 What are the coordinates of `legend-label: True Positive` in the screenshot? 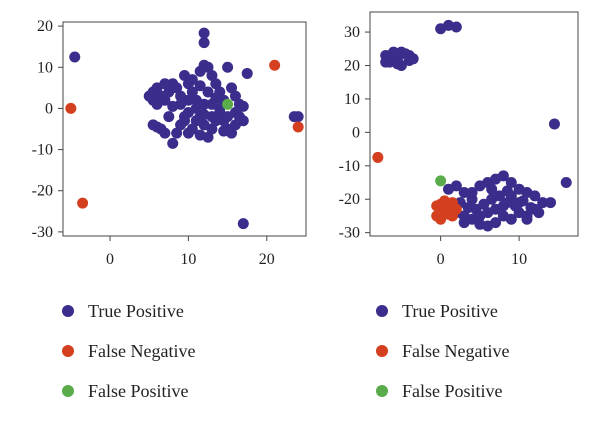 It's located at (136, 311).